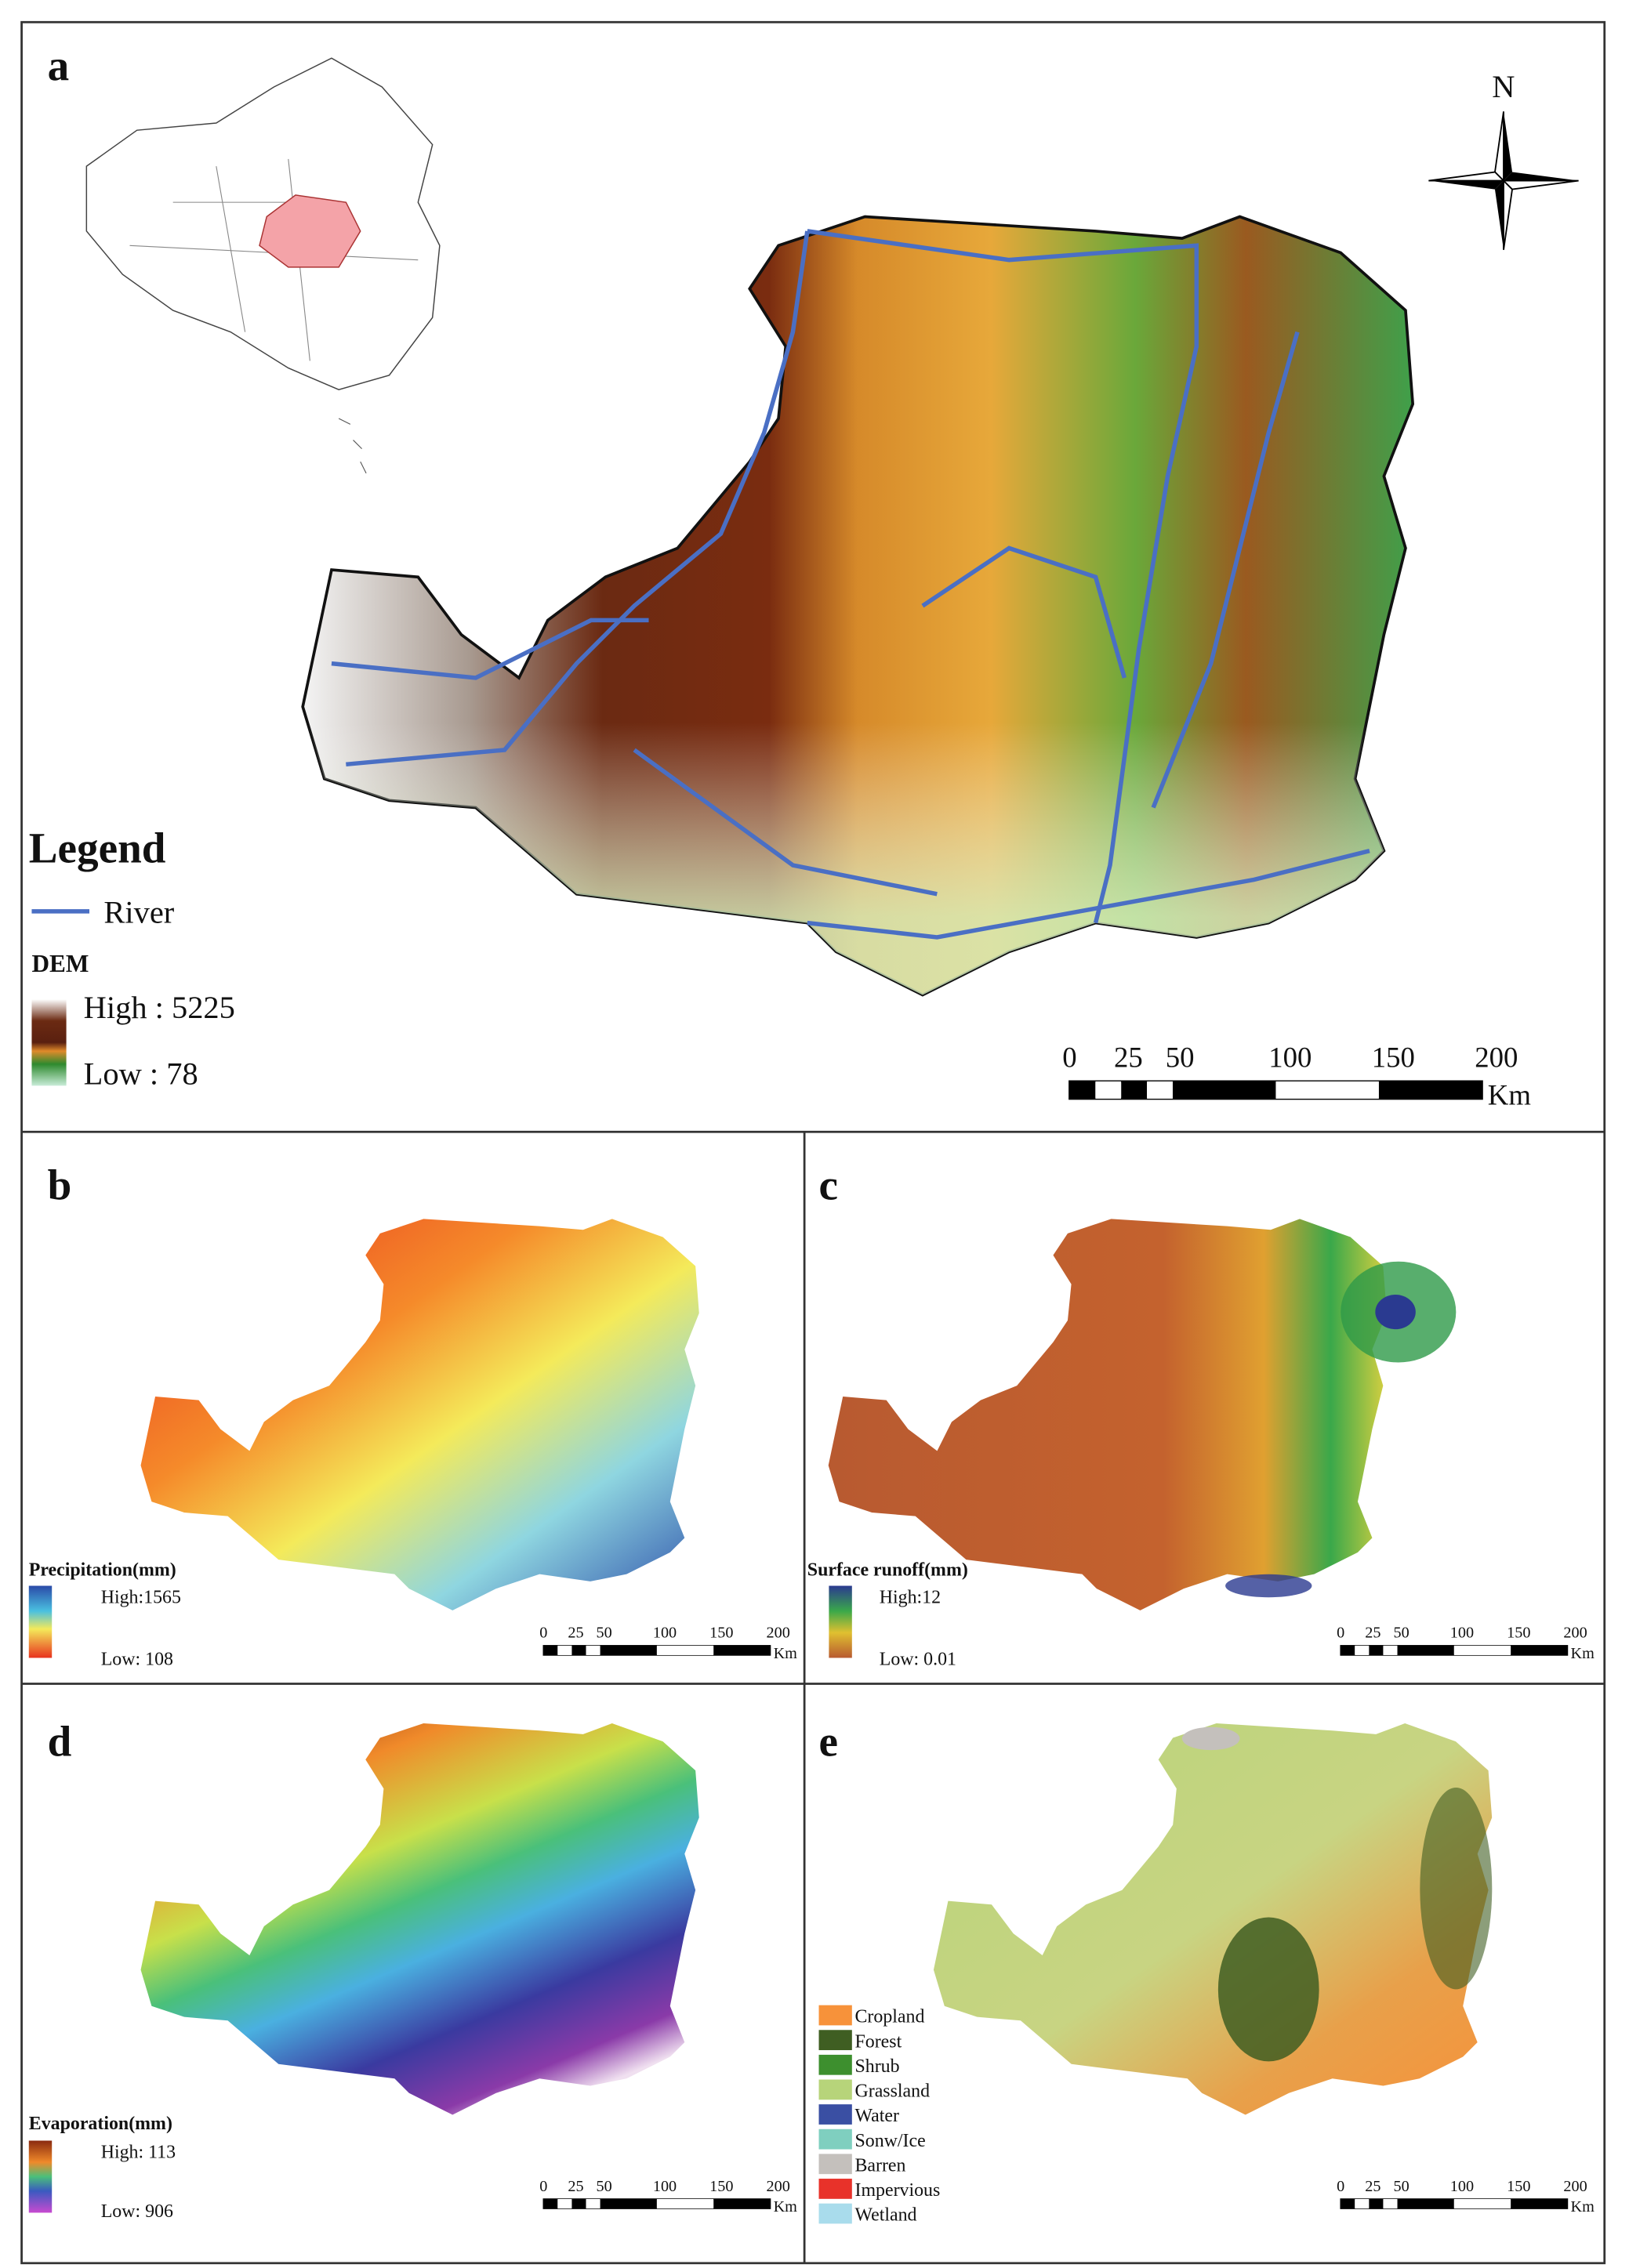 The width and height of the screenshot is (1629, 2268). Describe the element at coordinates (419, 1919) in the screenshot. I see `evaporation-map` at that location.